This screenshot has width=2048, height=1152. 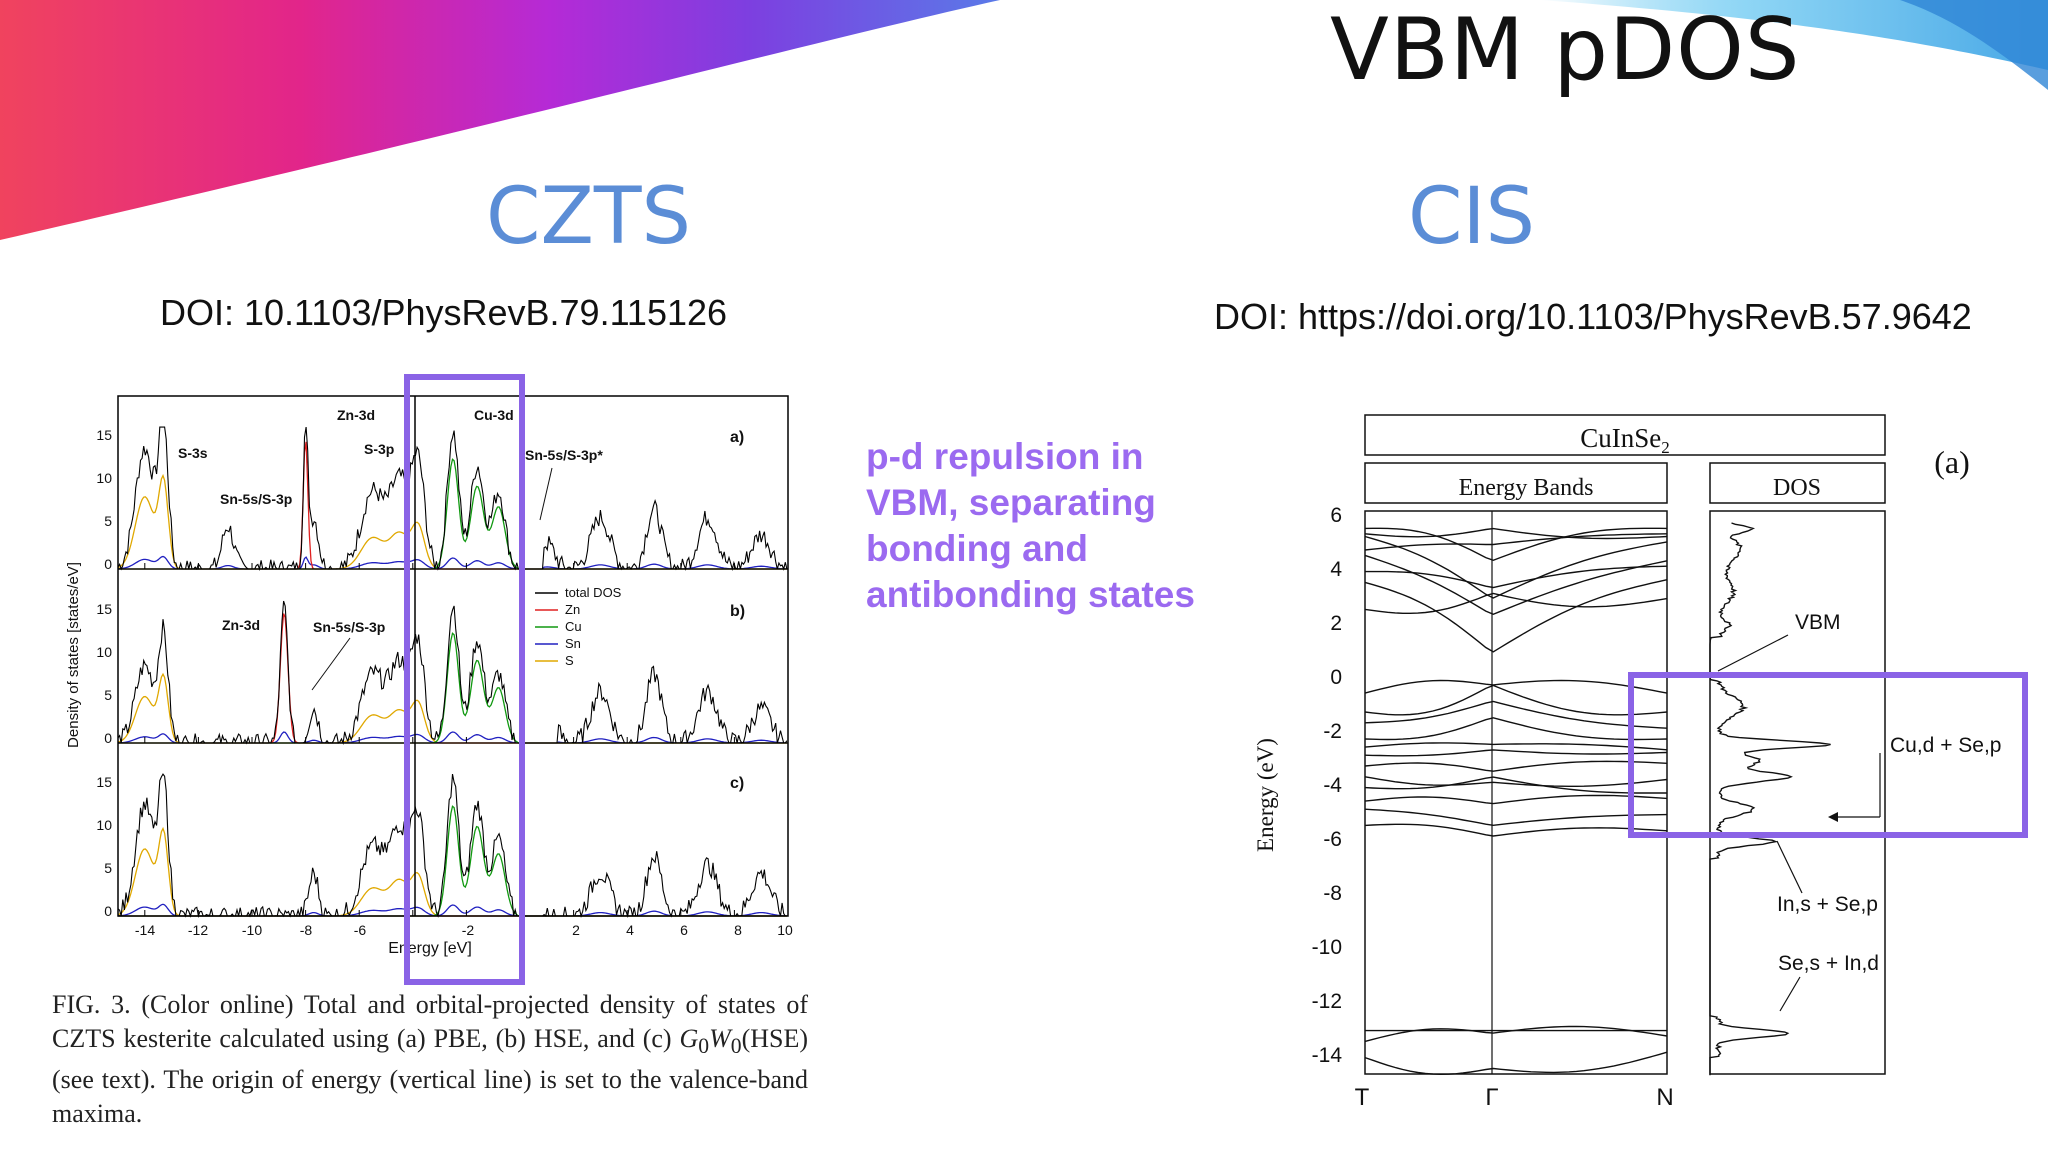 I want to click on vbm-label: VBM, so click(x=1818, y=622).